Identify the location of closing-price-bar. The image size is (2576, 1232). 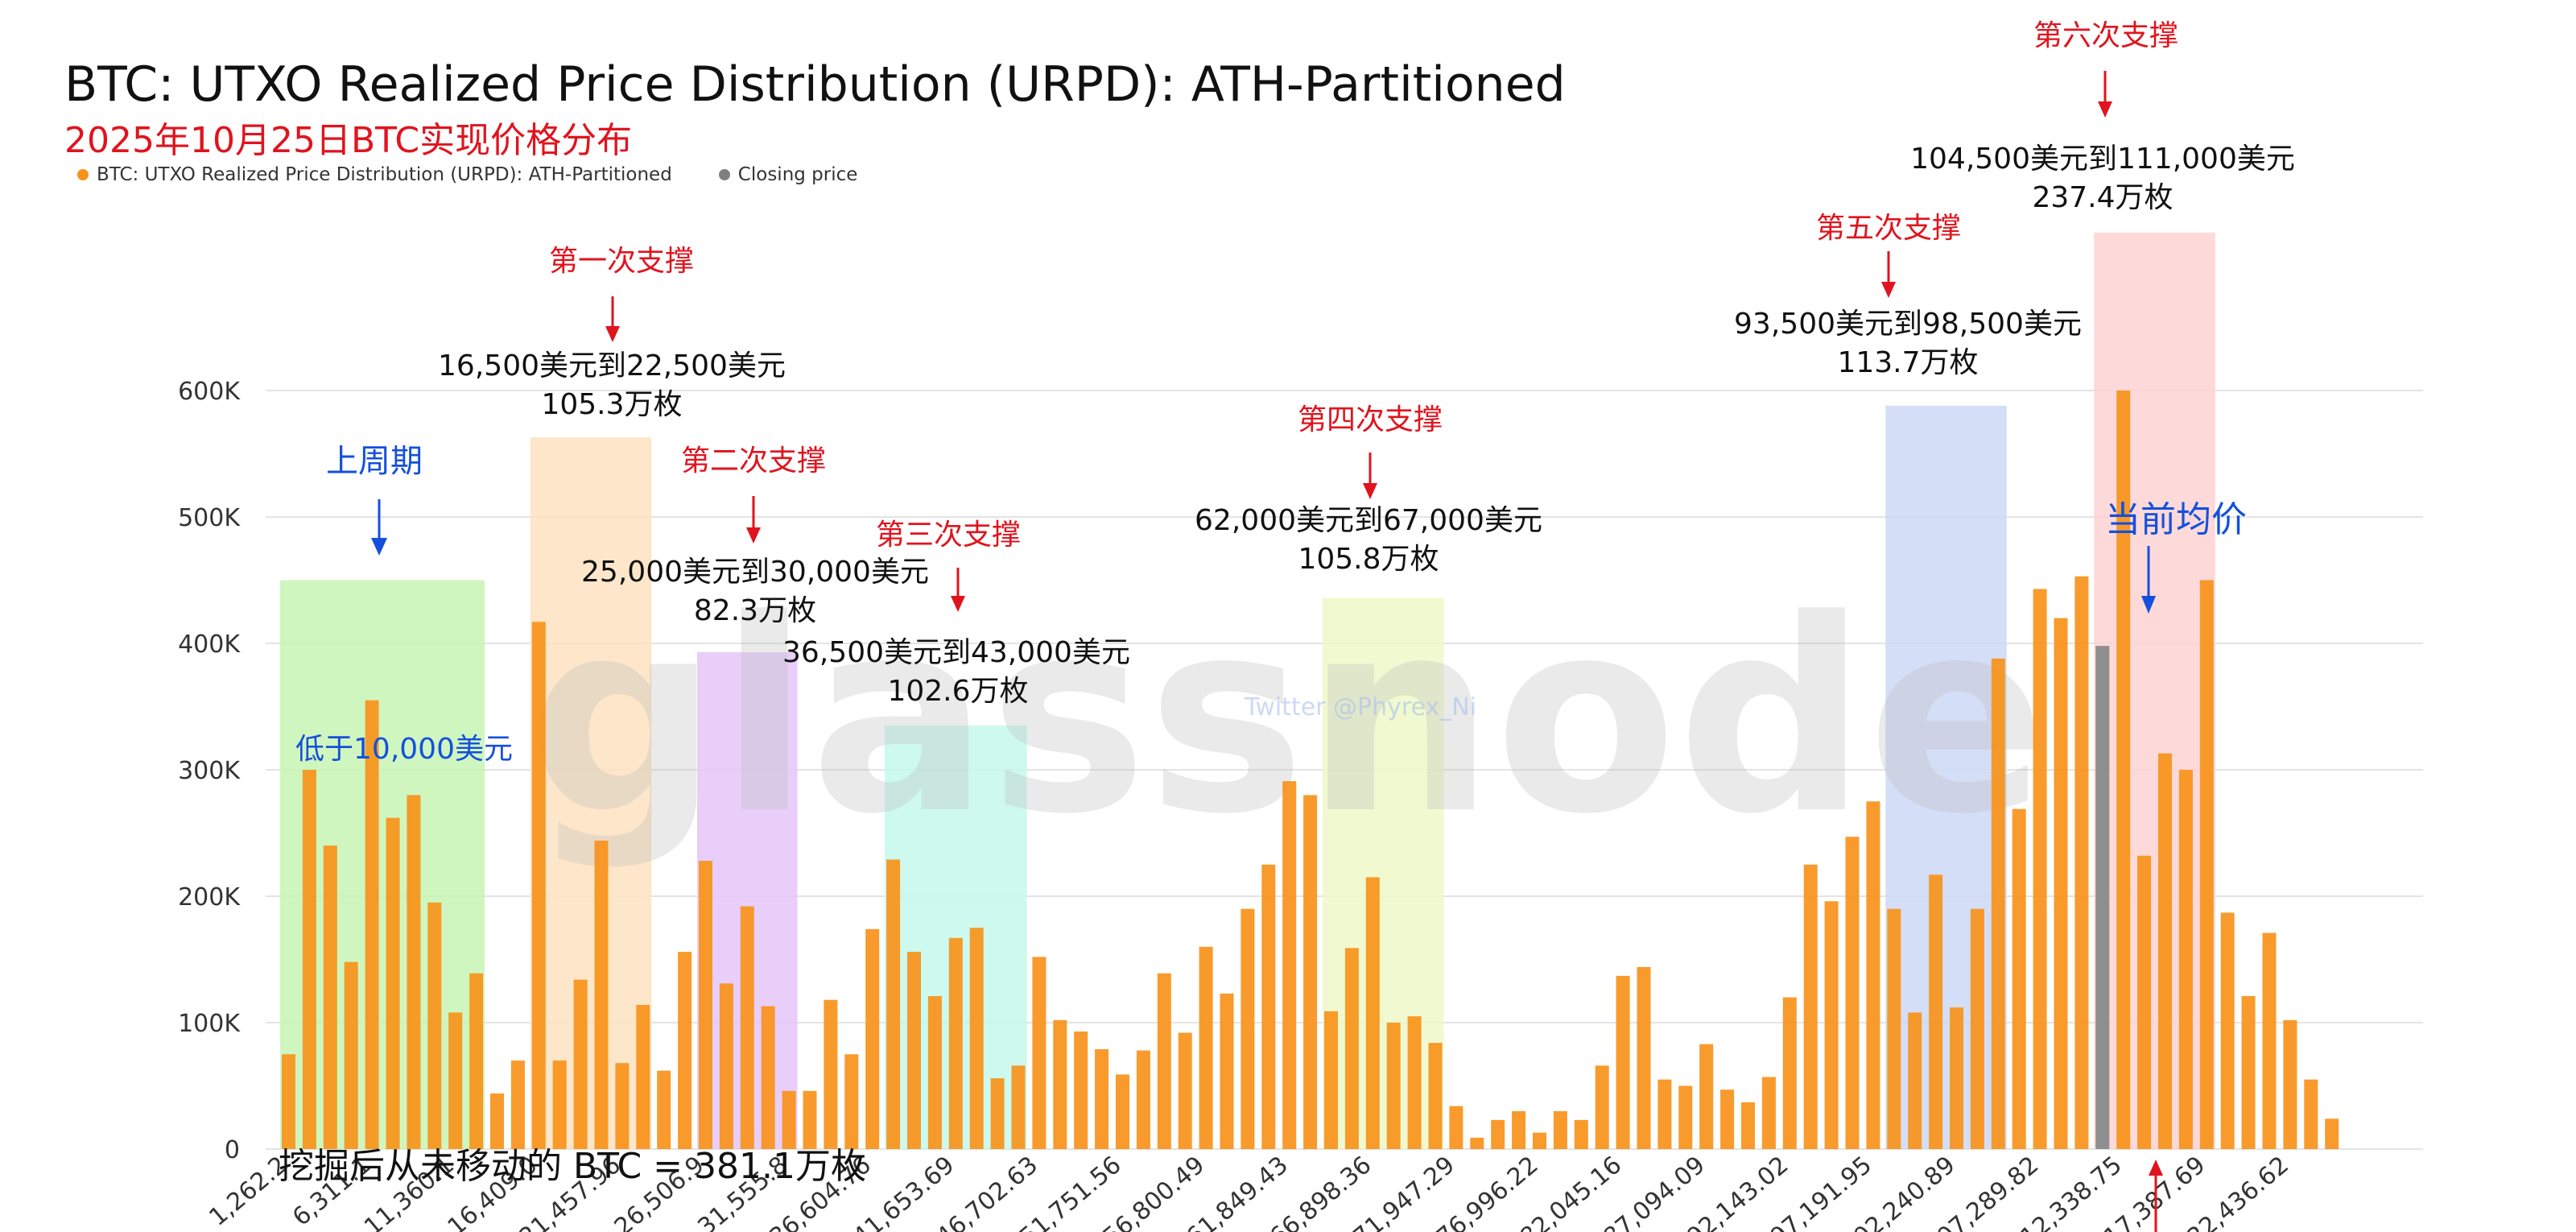
(2102, 897).